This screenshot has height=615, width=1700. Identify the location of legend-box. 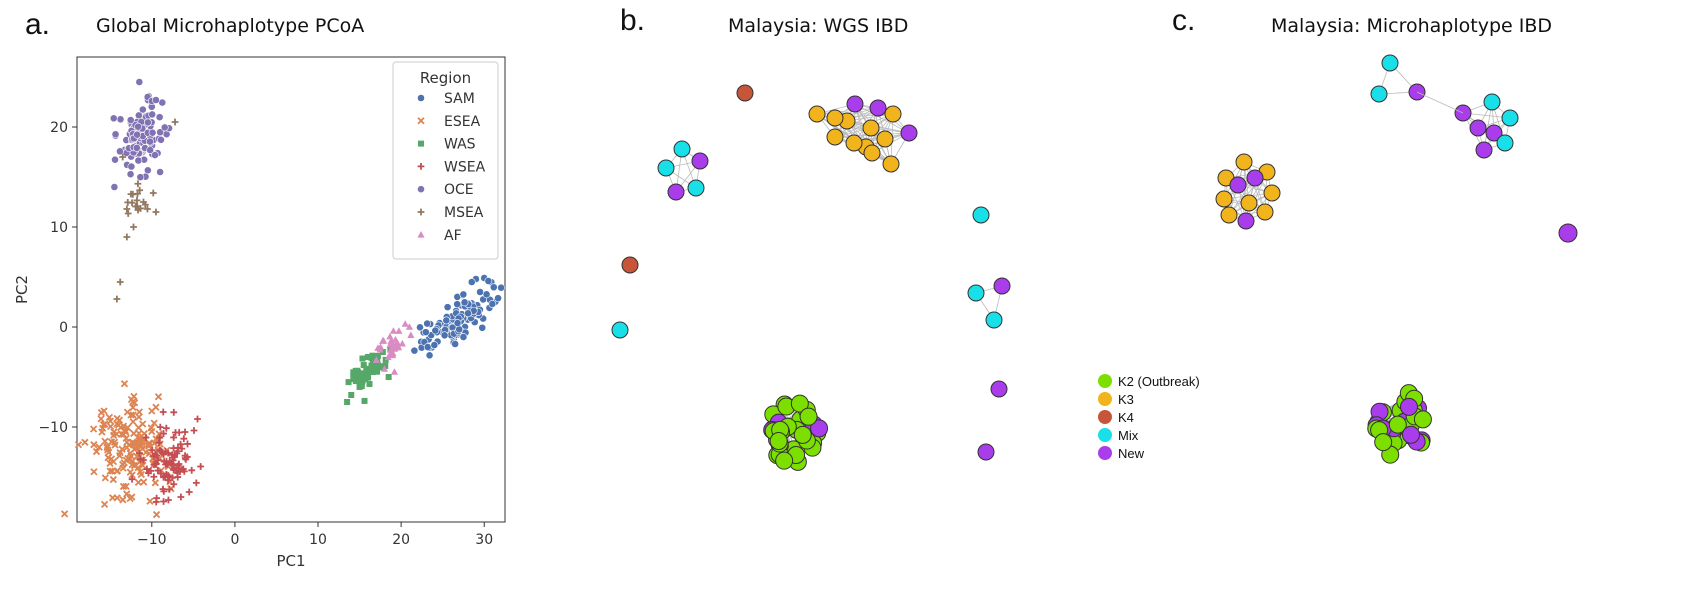
(445, 160).